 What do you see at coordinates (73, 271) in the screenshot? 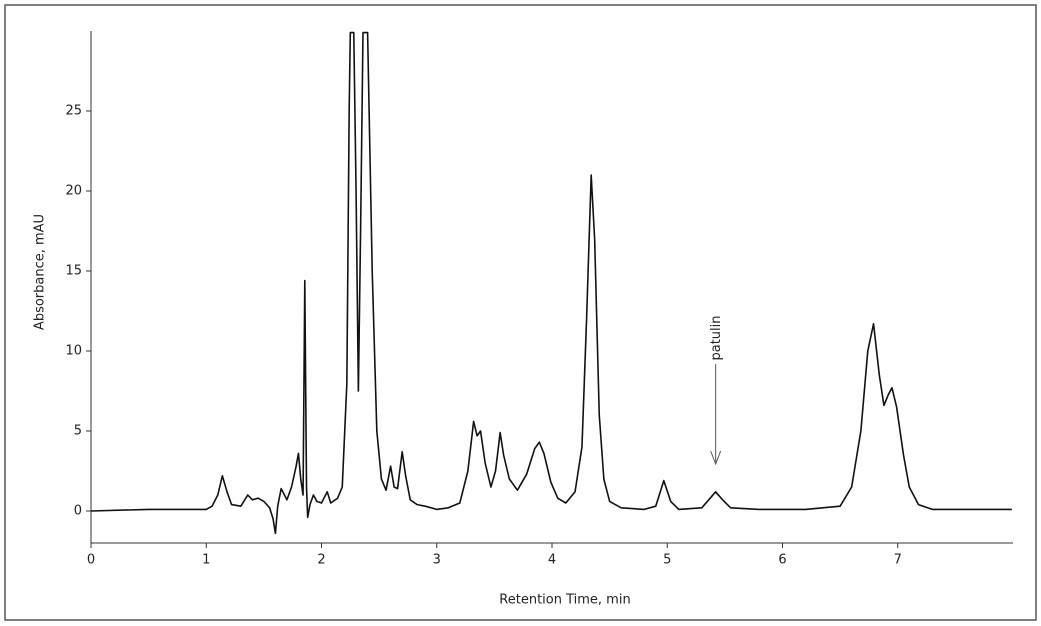
I see `y-tick-label: 15` at bounding box center [73, 271].